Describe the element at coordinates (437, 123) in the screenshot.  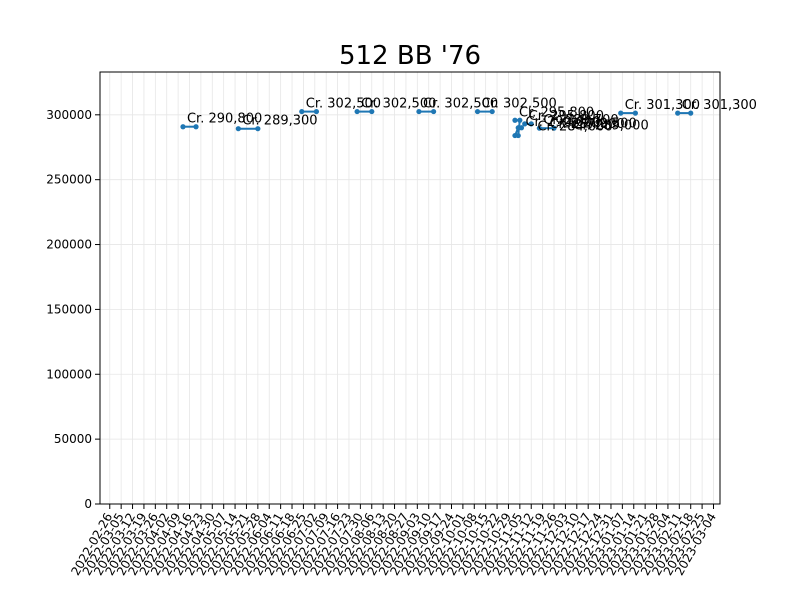
I see `series-layer` at that location.